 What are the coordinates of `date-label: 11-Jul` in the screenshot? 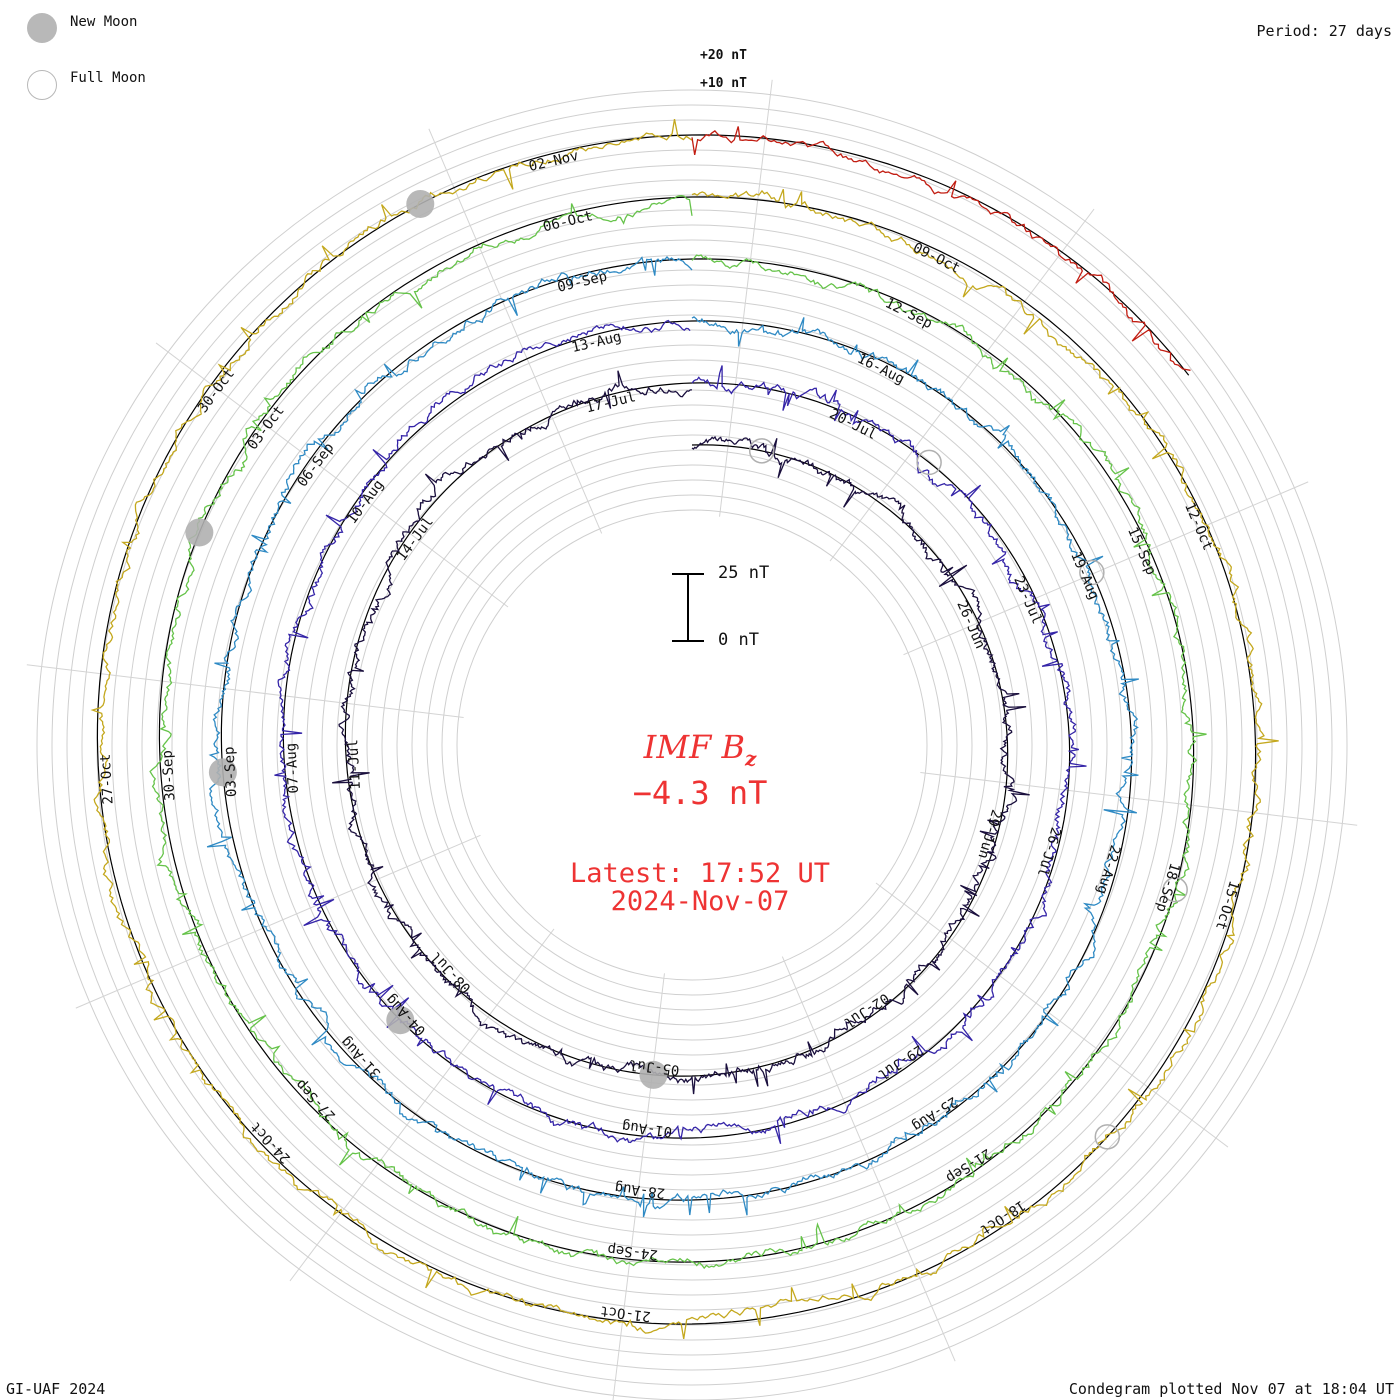 It's located at (354, 764).